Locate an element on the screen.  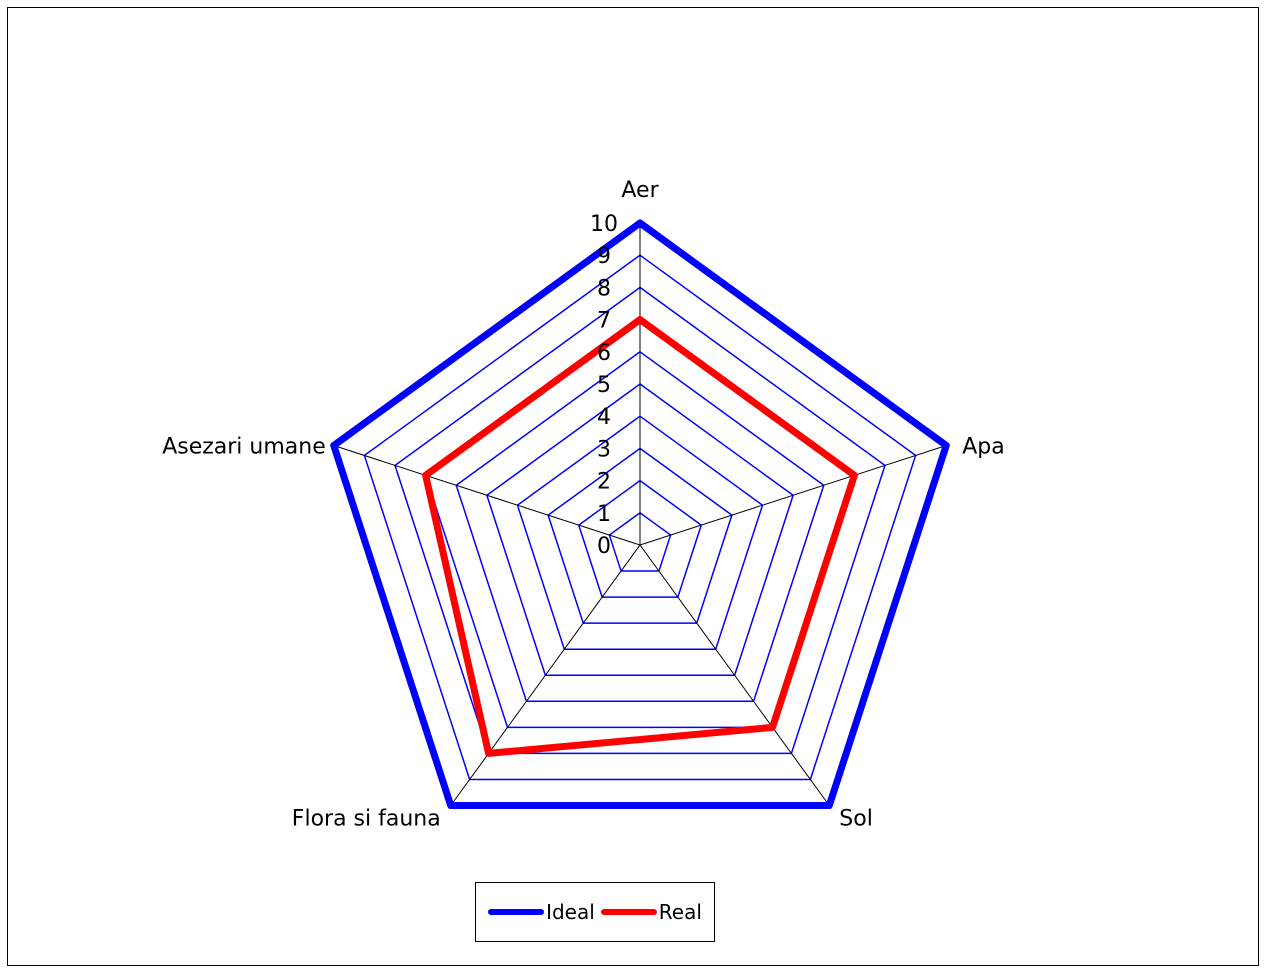
legend-item-real: Real is located at coordinates (651, 912).